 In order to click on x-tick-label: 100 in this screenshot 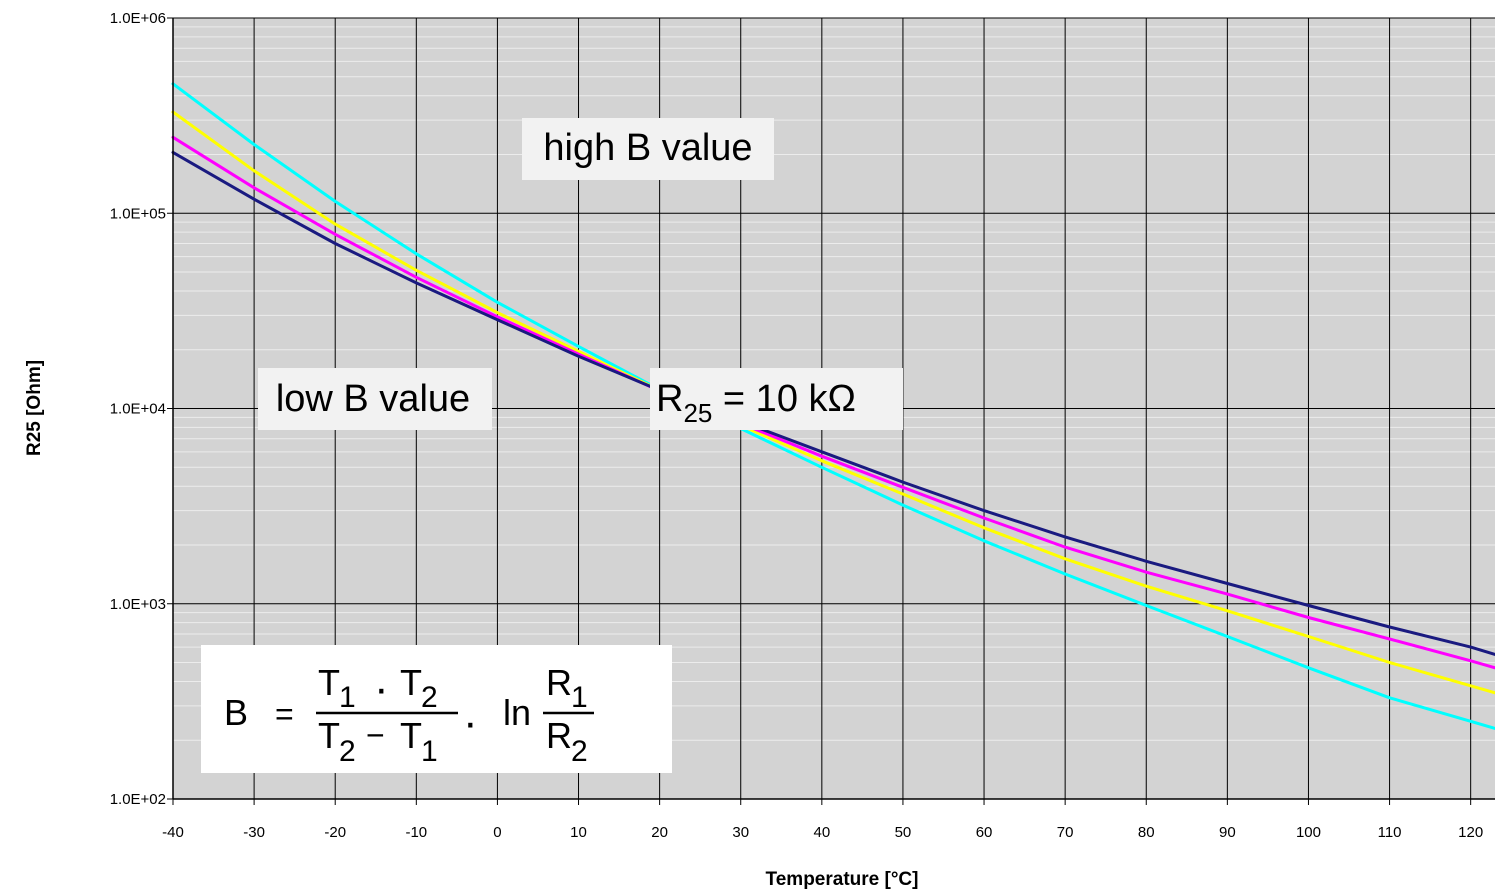, I will do `click(1308, 832)`.